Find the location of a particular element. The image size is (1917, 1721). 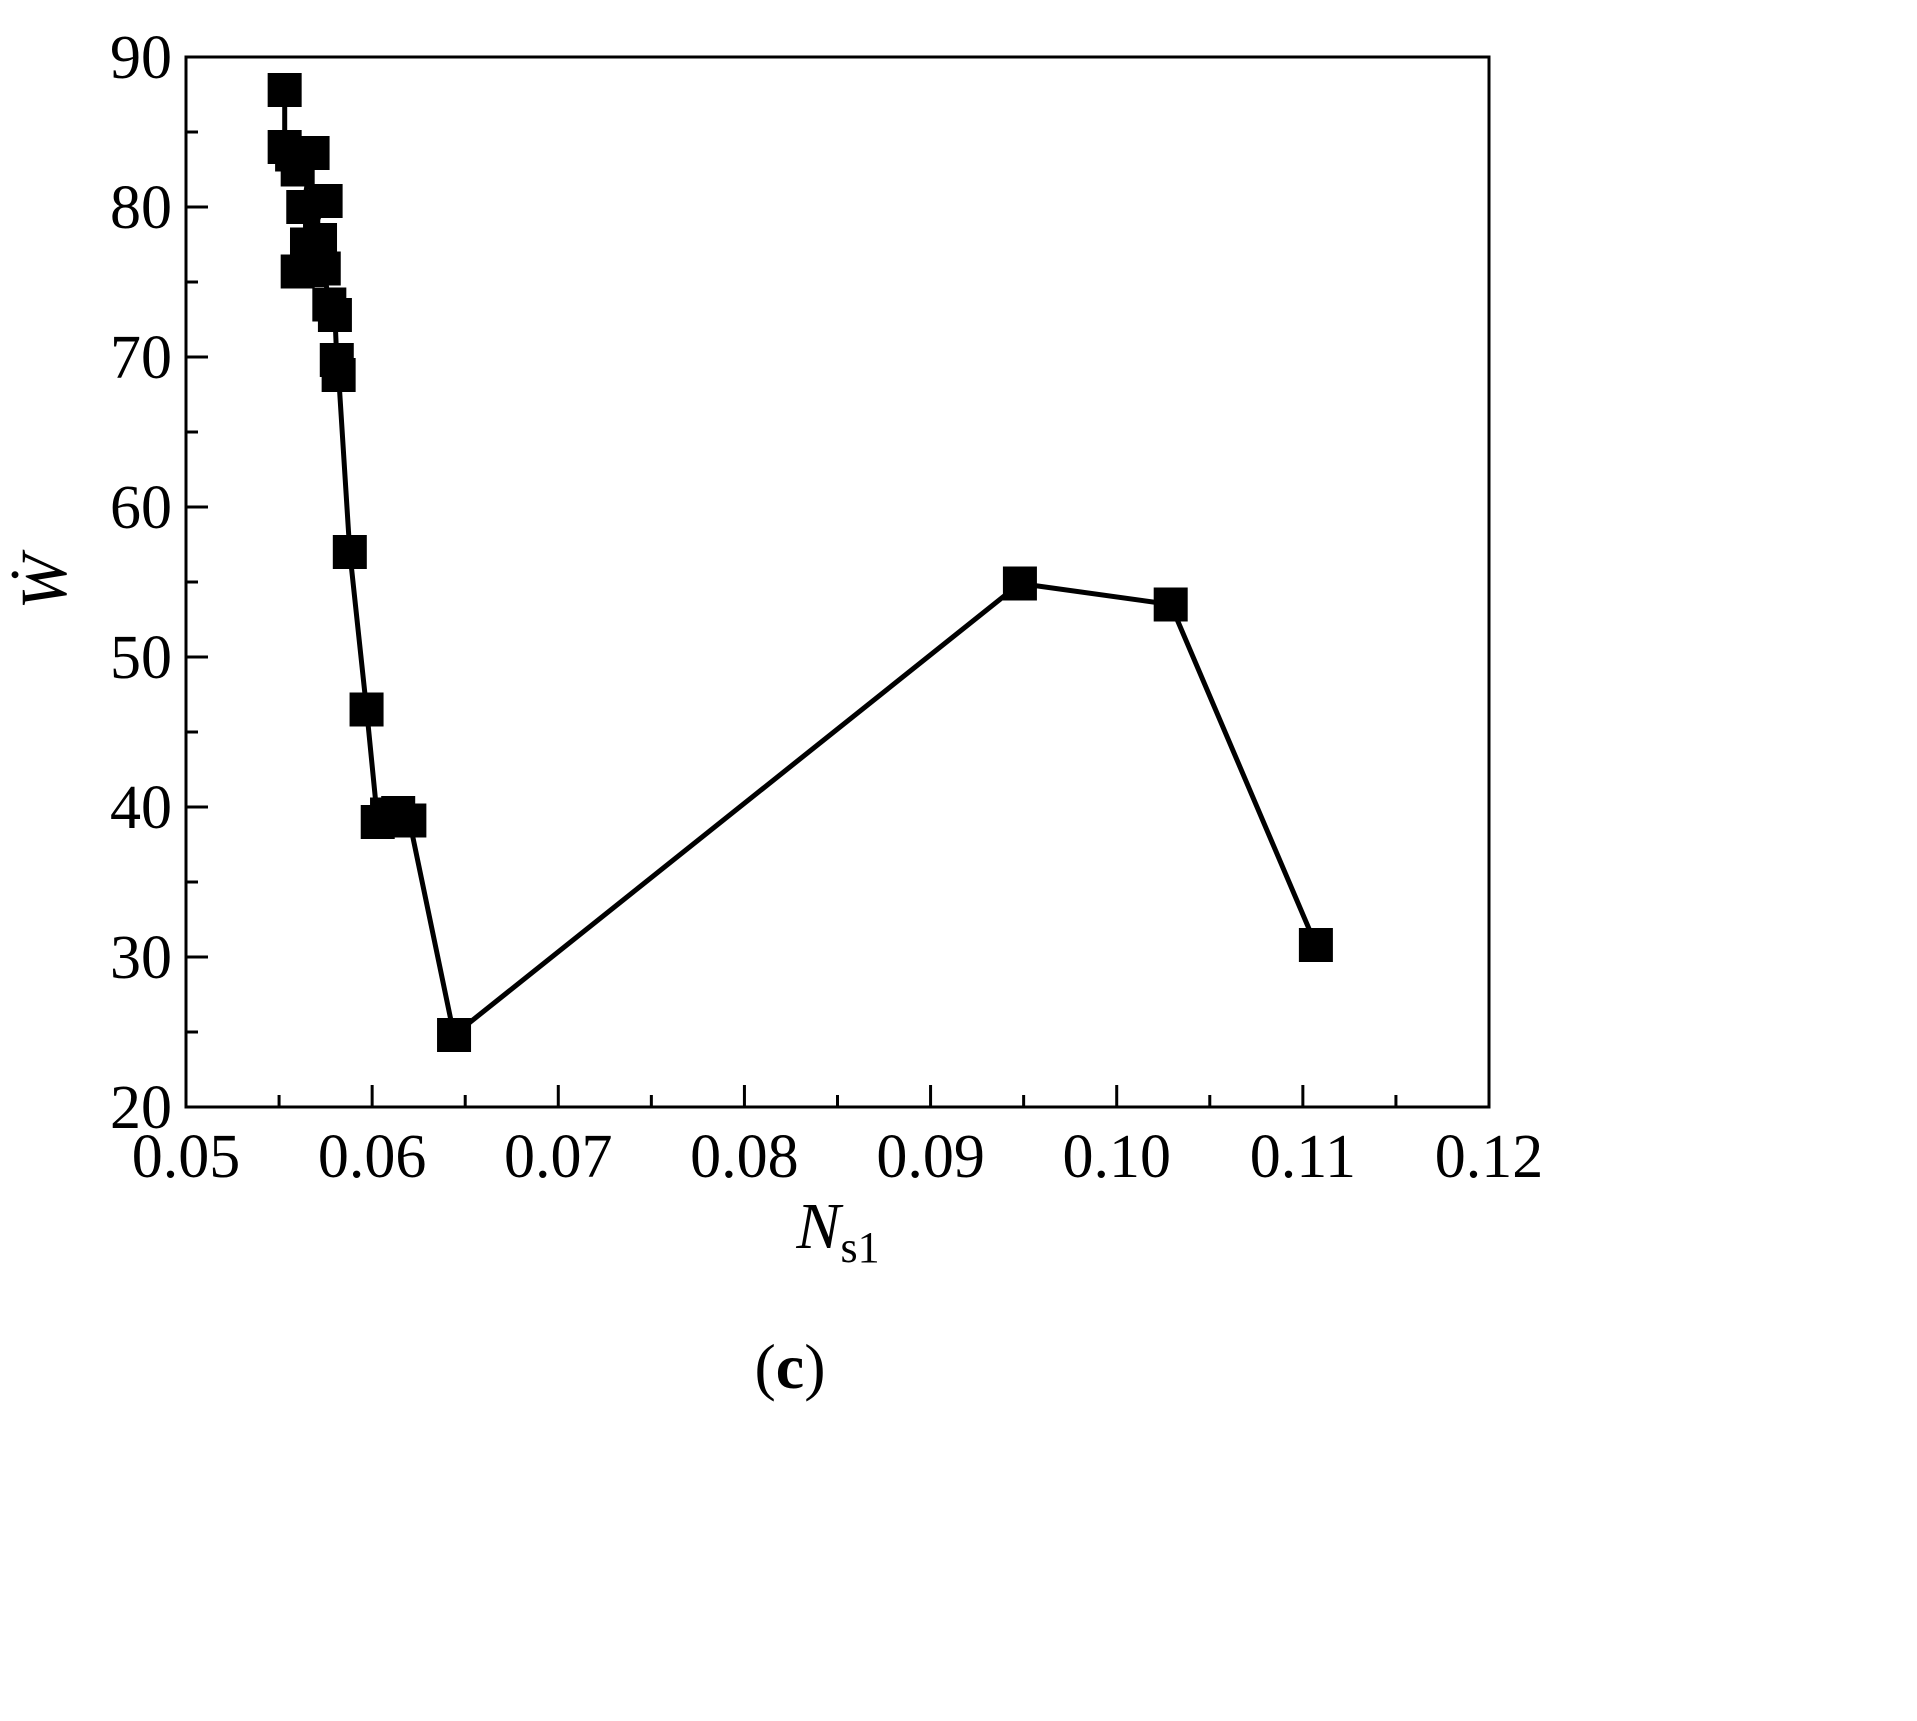

y-tick-label: 80 is located at coordinates (141, 208).